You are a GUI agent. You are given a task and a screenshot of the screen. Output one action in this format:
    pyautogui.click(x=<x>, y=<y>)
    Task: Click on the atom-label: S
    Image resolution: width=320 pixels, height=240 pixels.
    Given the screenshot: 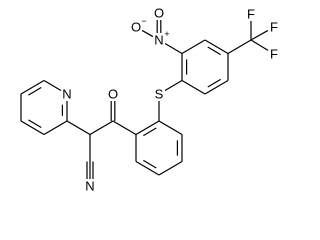 What is the action you would take?
    pyautogui.click(x=159, y=94)
    